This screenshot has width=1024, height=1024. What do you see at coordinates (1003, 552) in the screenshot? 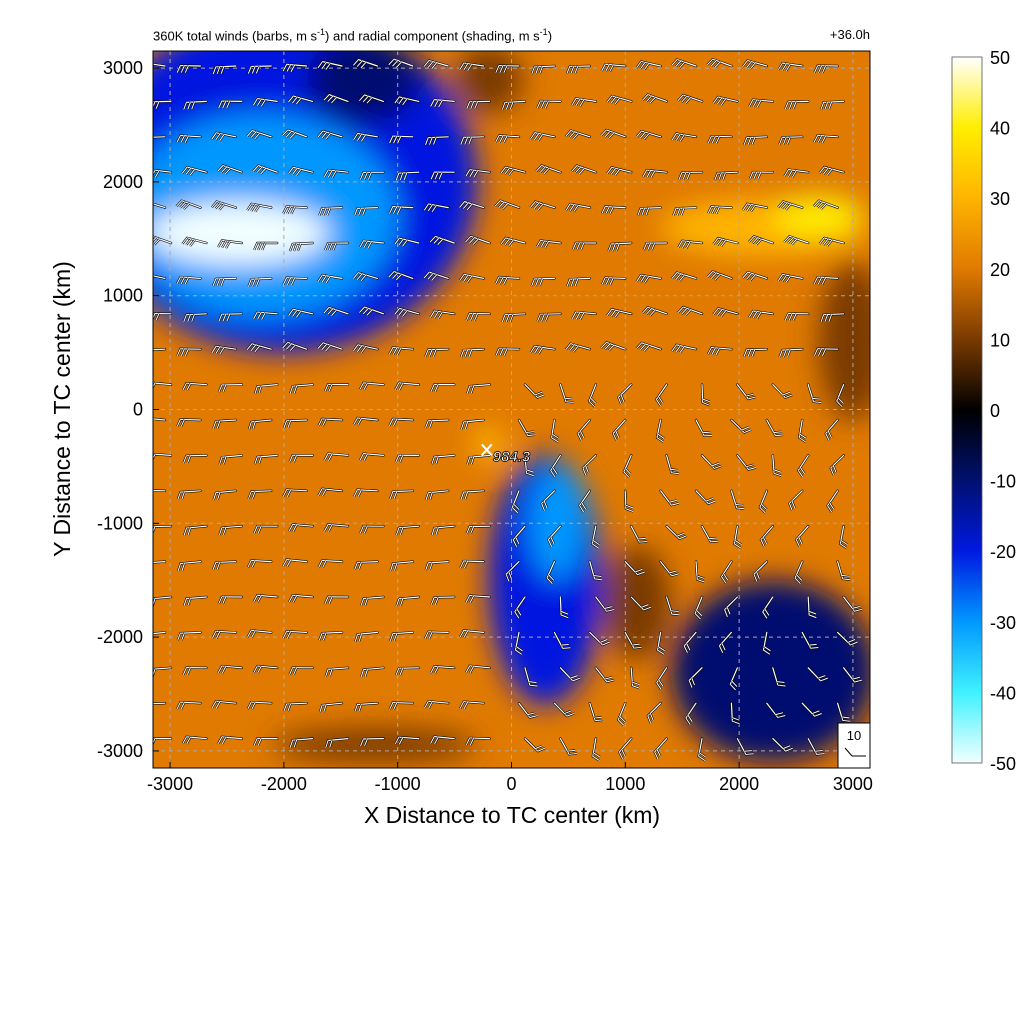
I see `colorbar-tick-label: -20` at bounding box center [1003, 552].